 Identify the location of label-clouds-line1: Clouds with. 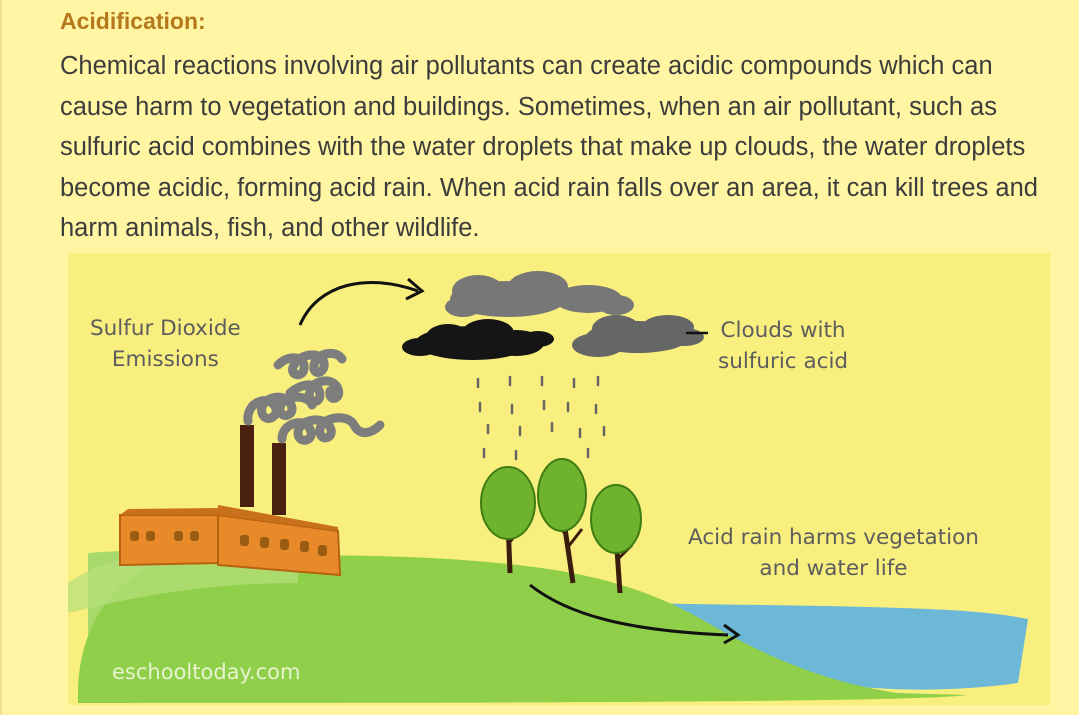
(783, 330).